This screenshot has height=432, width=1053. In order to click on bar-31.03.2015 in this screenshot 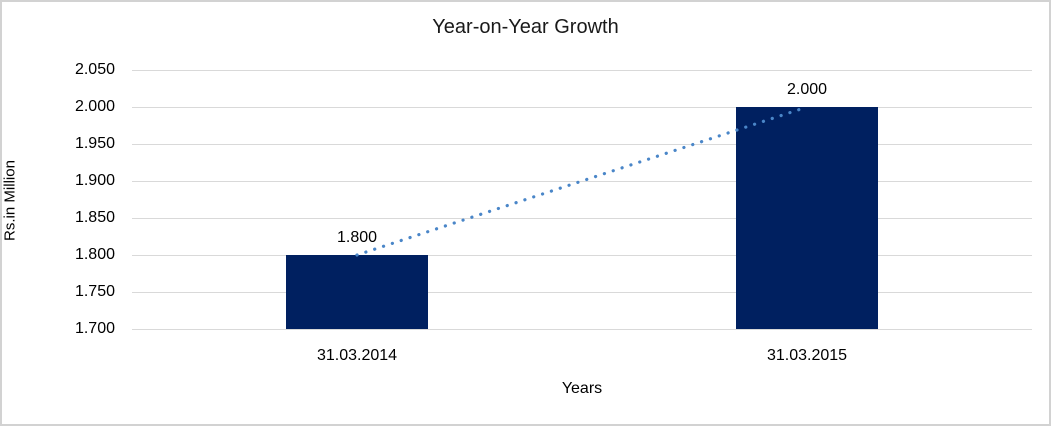, I will do `click(807, 218)`.